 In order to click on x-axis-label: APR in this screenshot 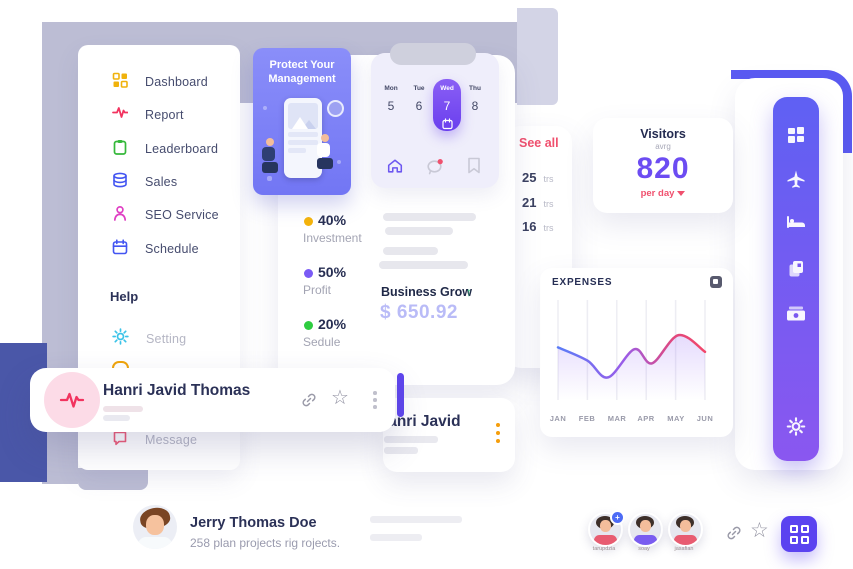, I will do `click(646, 418)`.